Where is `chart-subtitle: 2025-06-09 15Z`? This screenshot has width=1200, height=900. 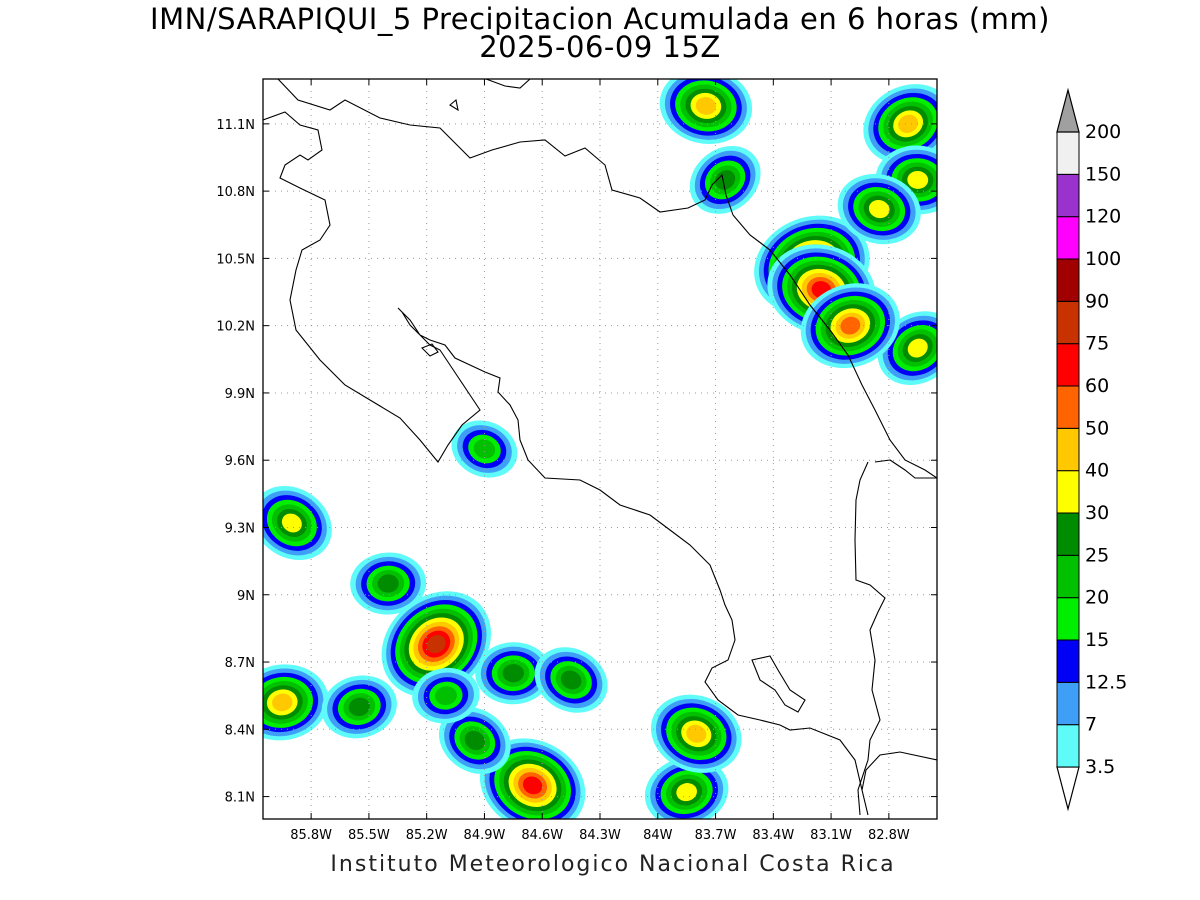 chart-subtitle: 2025-06-09 15Z is located at coordinates (600, 47).